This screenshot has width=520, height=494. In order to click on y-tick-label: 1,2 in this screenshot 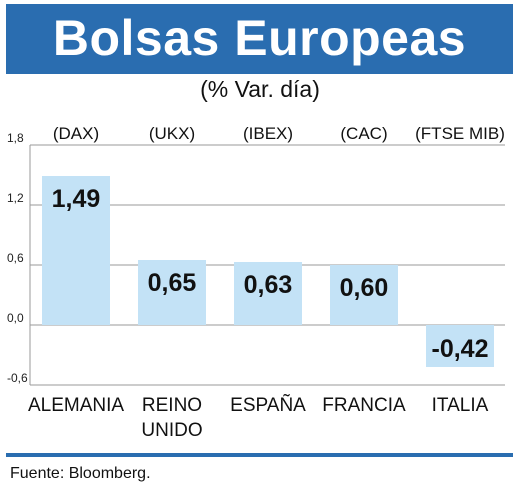, I will do `click(15, 198)`.